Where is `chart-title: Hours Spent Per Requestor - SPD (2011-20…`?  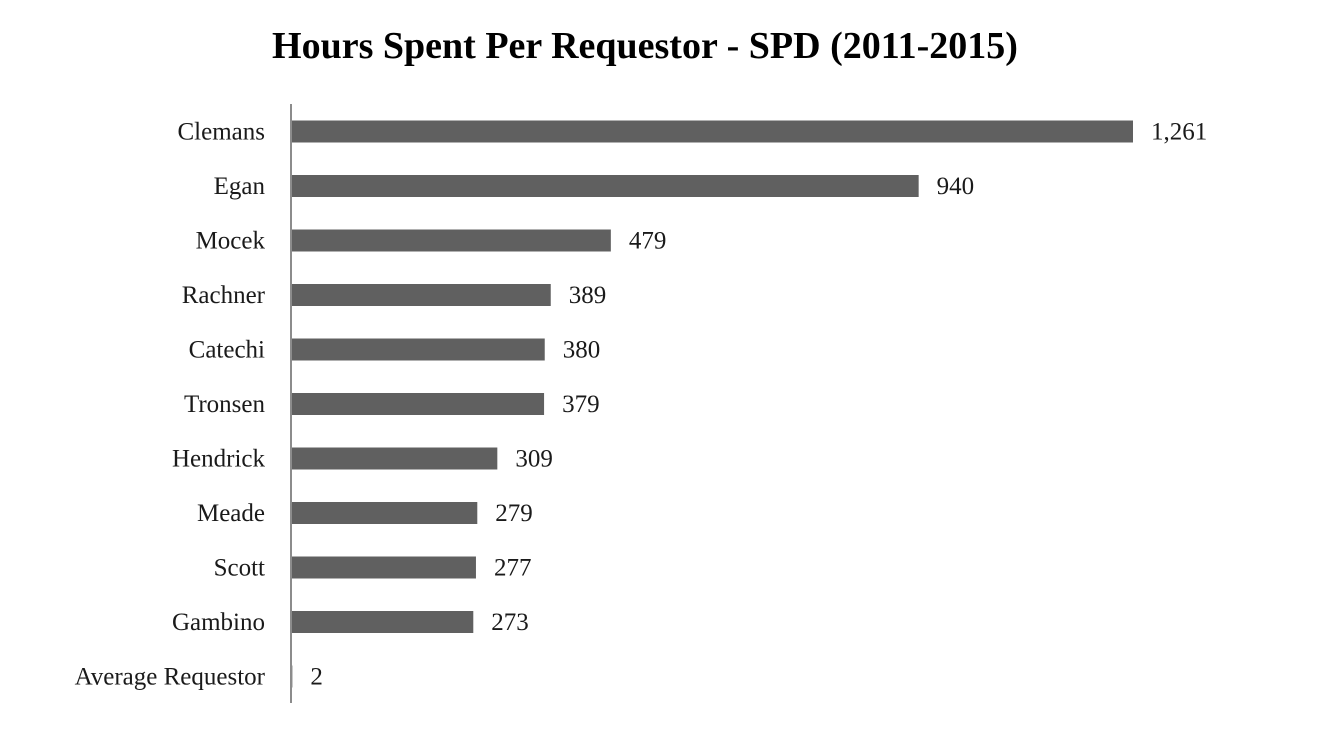
chart-title: Hours Spent Per Requestor - SPD (2011-20… is located at coordinates (645, 46).